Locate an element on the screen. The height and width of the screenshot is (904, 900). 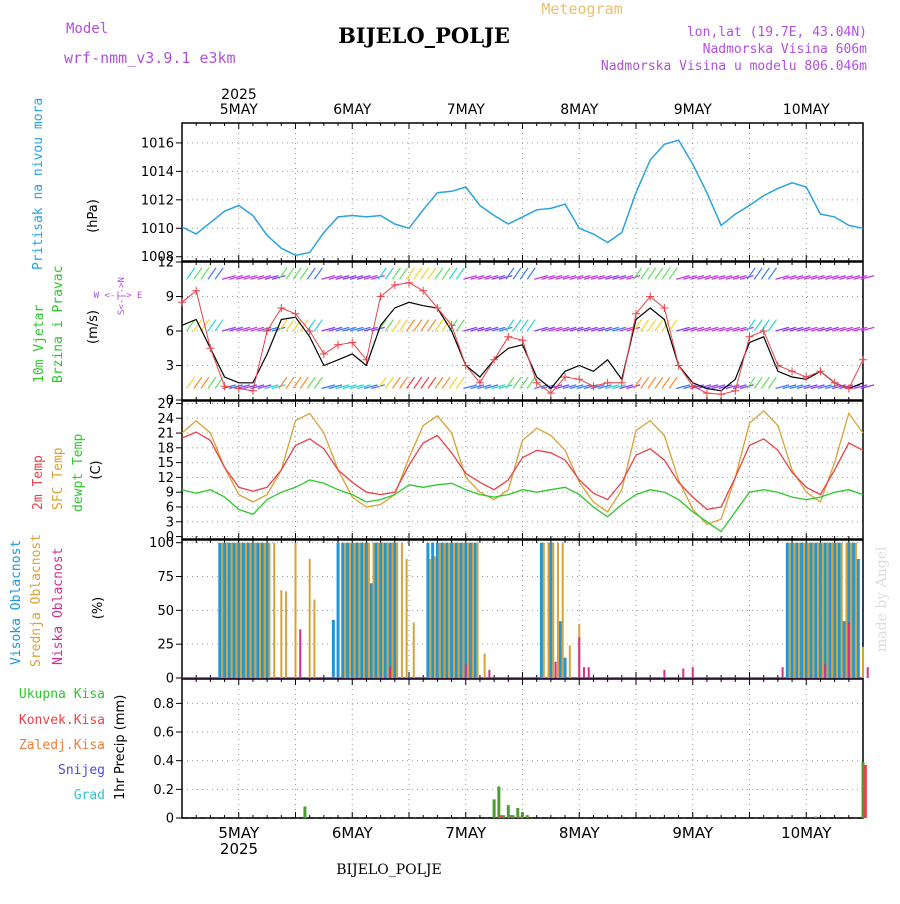
y-tick-label: 1010 is located at coordinates (157, 229).